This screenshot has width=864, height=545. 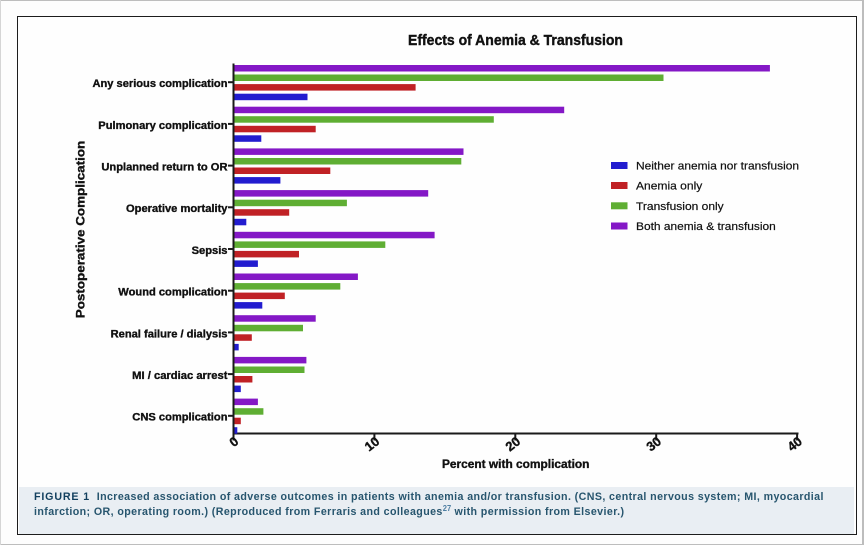 What do you see at coordinates (180, 376) in the screenshot?
I see `svg-text: MI / cardiac arrest` at bounding box center [180, 376].